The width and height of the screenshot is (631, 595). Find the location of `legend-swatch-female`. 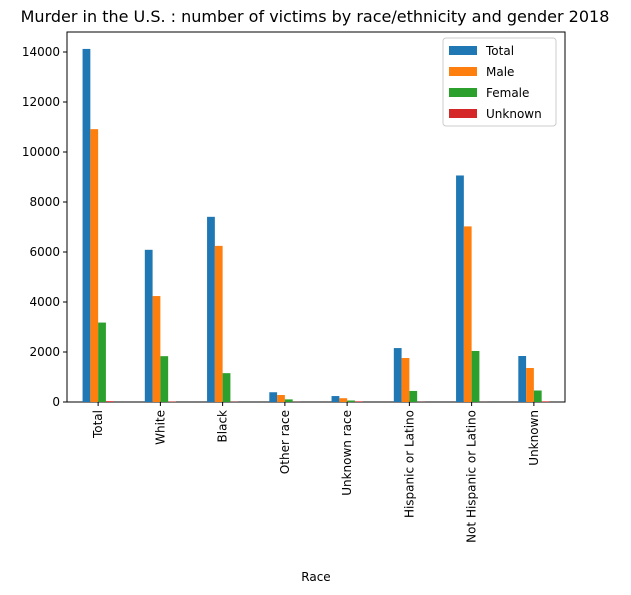

legend-swatch-female is located at coordinates (463, 92).